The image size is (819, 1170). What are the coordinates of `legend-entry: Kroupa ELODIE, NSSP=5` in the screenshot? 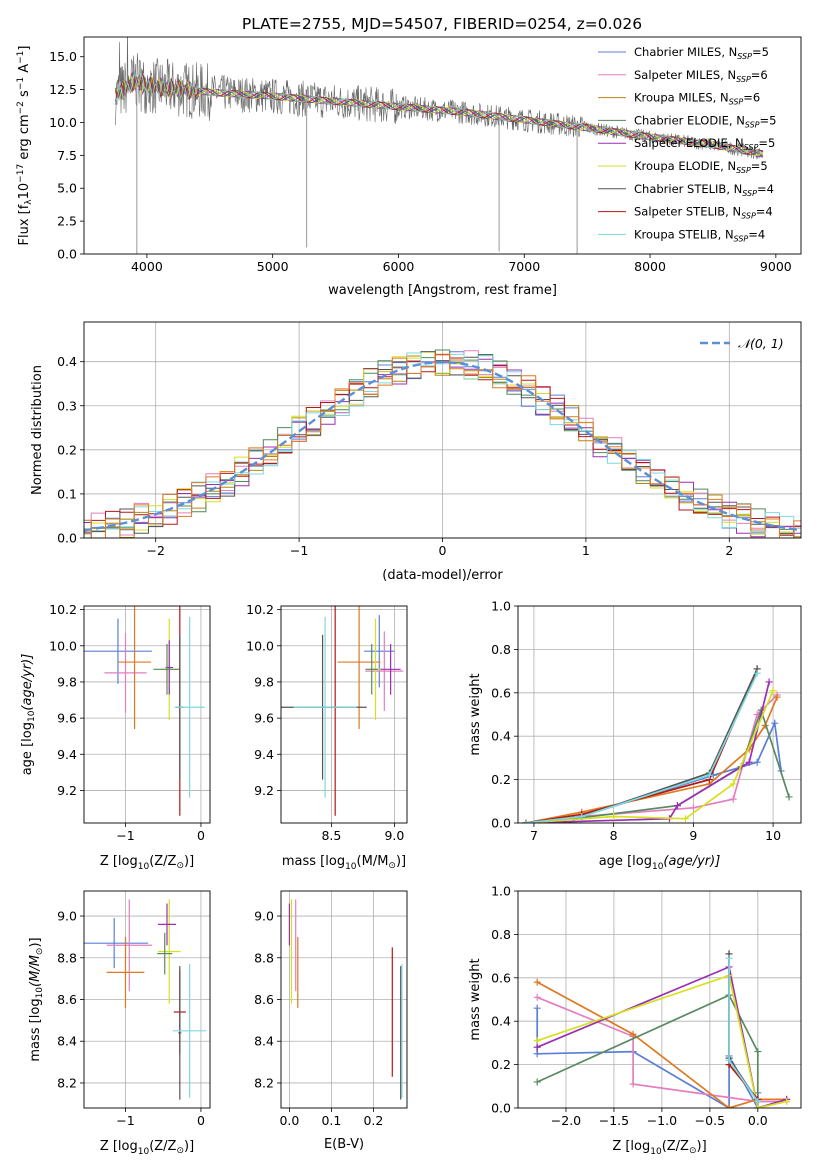 It's located at (701, 167).